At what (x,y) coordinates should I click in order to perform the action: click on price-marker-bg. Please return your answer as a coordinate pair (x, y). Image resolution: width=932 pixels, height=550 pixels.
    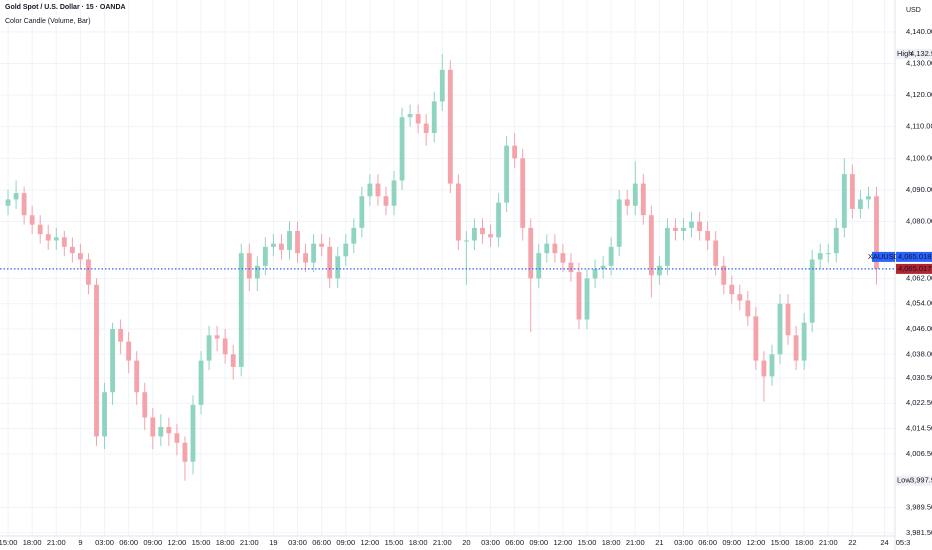
    Looking at the image, I should click on (914, 54).